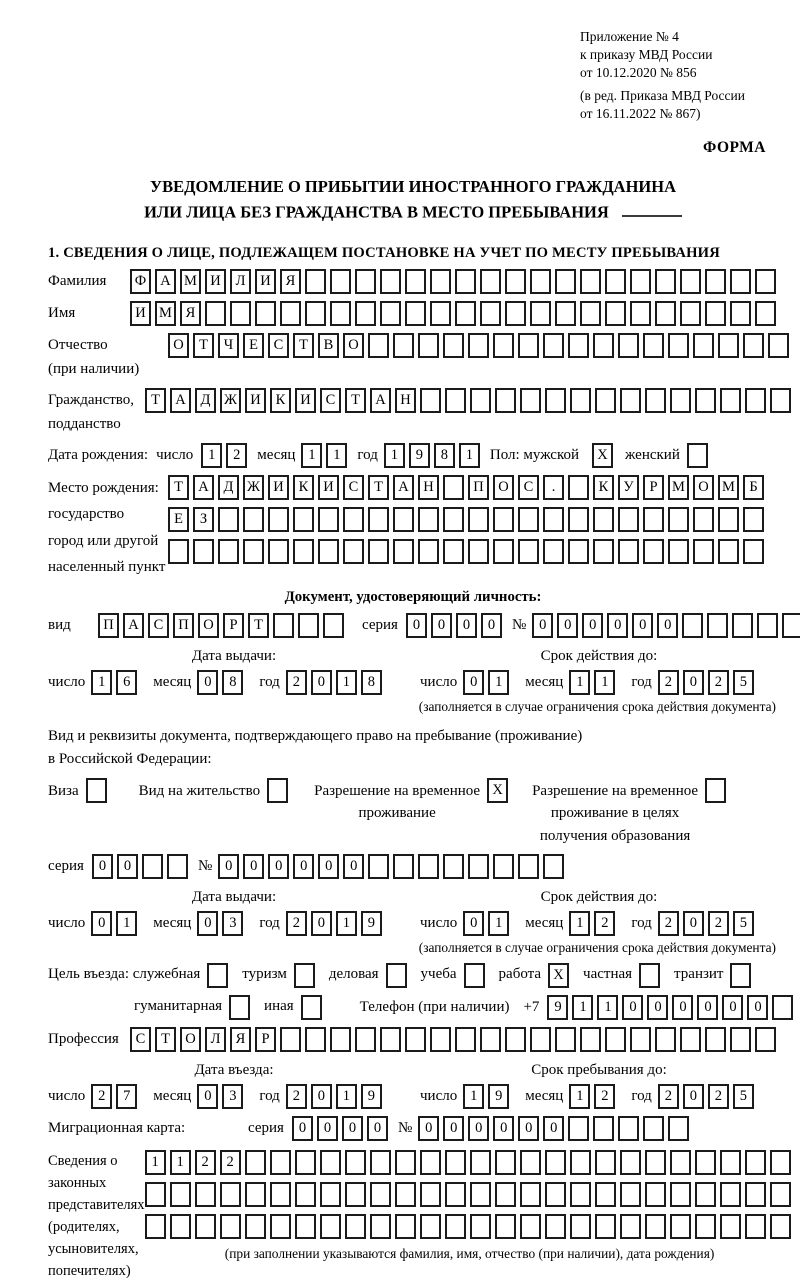  What do you see at coordinates (280, 401) in the screenshot?
I see `char-cell: К` at bounding box center [280, 401].